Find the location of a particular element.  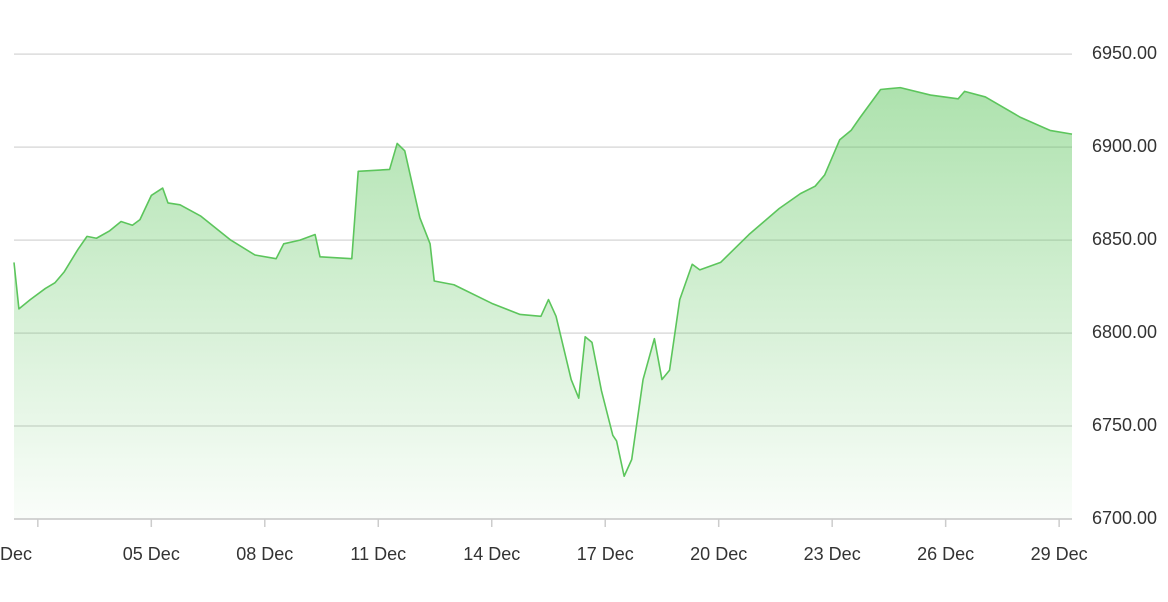

y-tick-label: 6700.00 is located at coordinates (1124, 518).